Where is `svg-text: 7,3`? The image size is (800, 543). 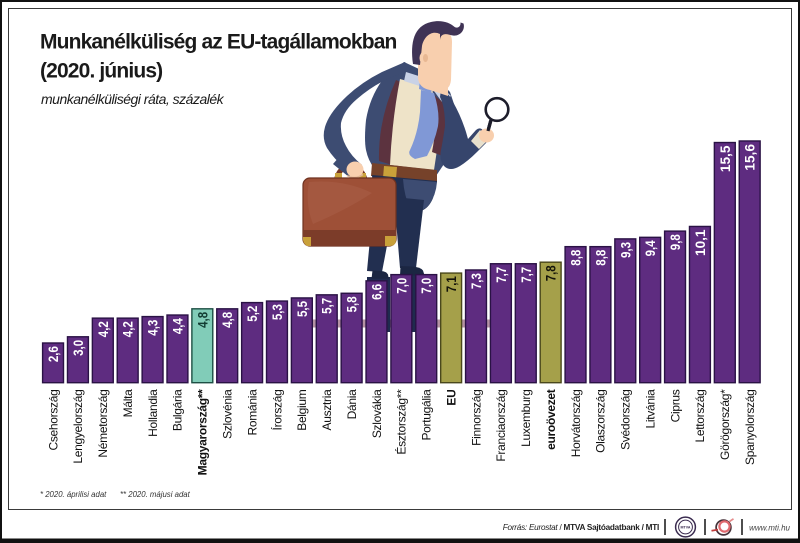 svg-text: 7,3 is located at coordinates (476, 281).